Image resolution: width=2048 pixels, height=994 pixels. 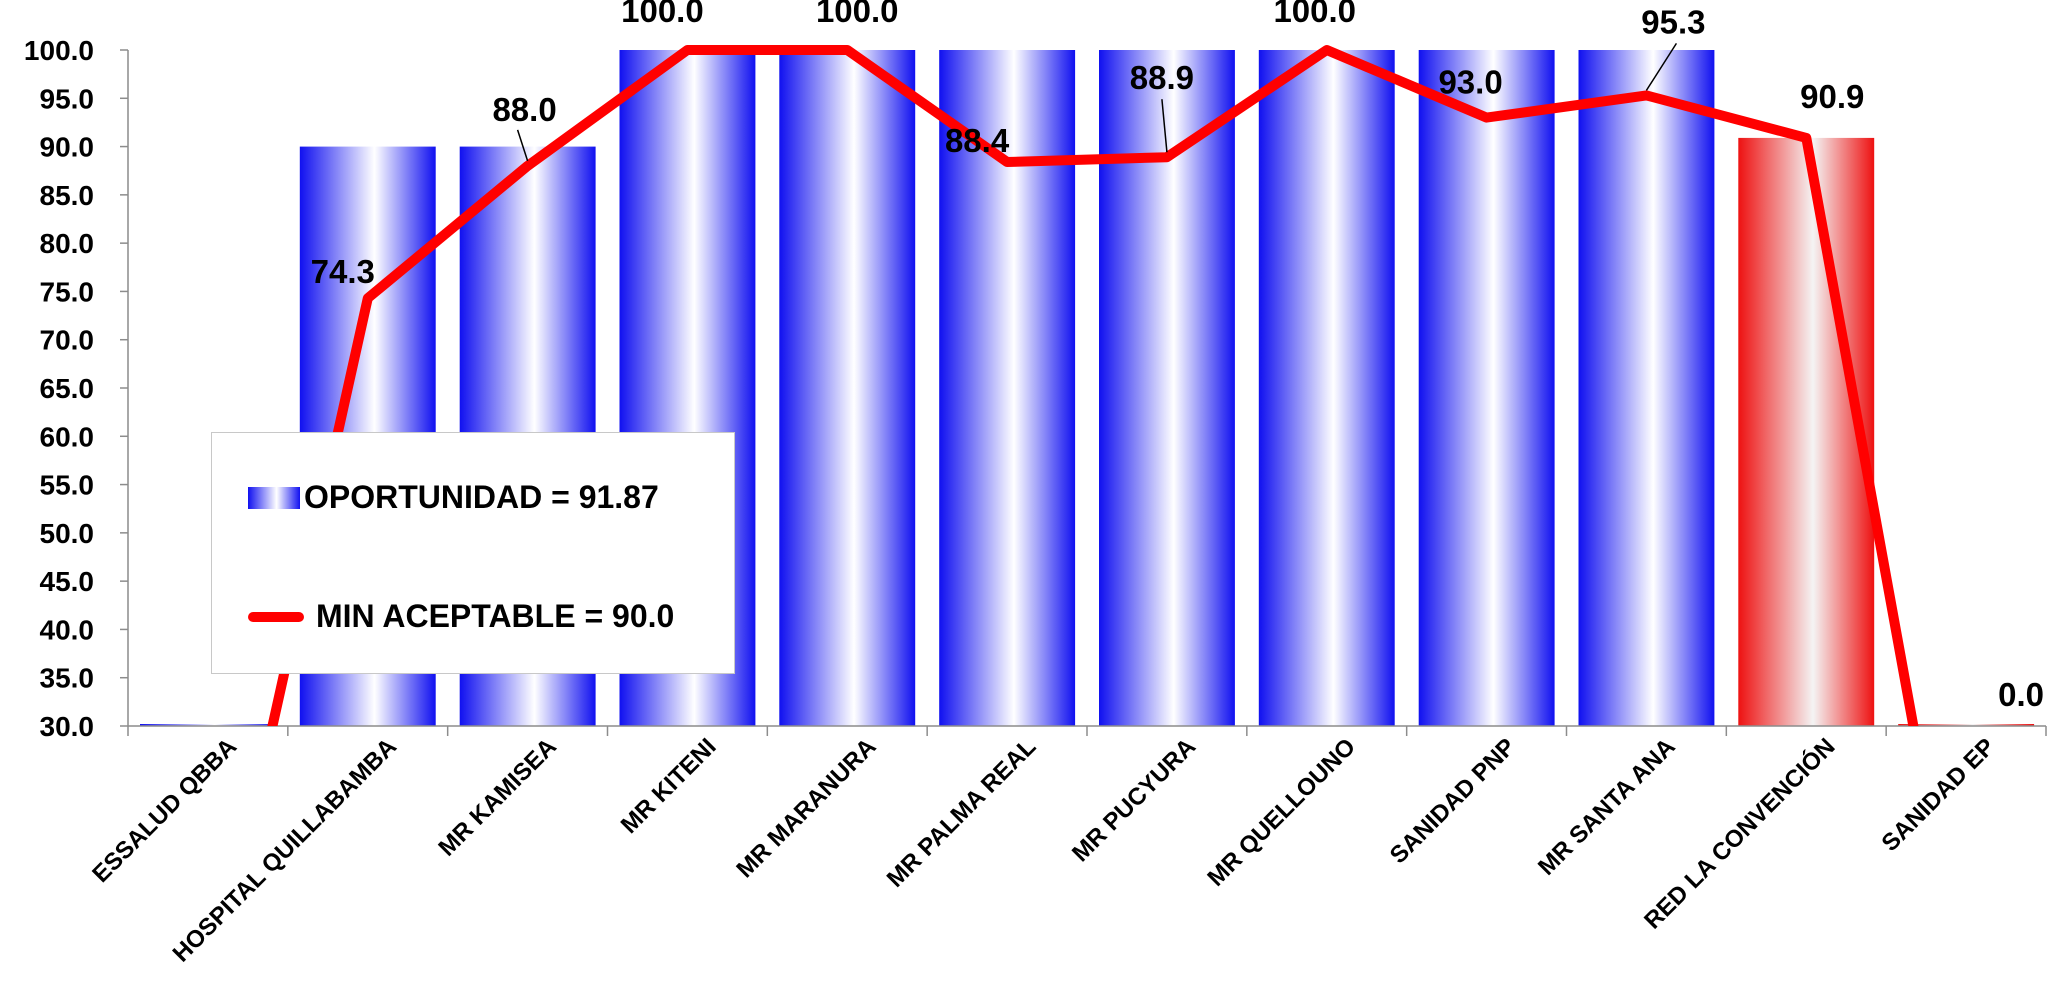 What do you see at coordinates (1939, 795) in the screenshot?
I see `x-tick-label: SANIDAD EP` at bounding box center [1939, 795].